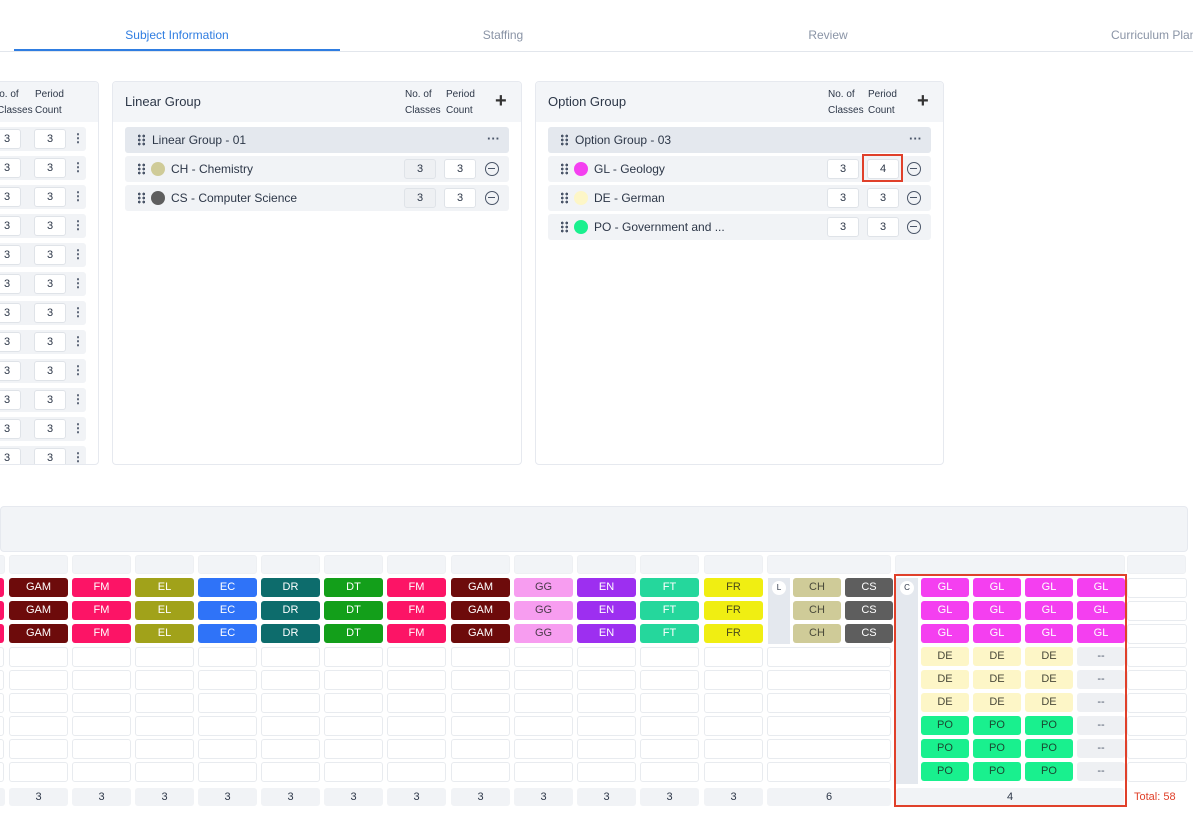  What do you see at coordinates (883, 169) in the screenshot?
I see `period-count-input: 4` at bounding box center [883, 169].